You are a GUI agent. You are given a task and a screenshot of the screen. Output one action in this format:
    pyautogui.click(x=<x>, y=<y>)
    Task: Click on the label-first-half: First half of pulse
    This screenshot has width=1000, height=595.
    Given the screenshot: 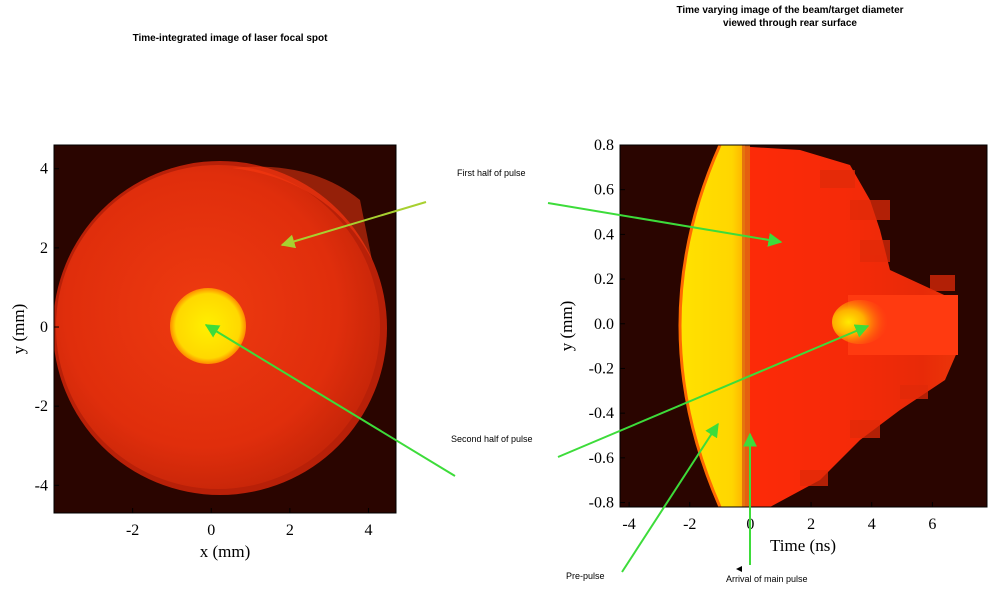 What is the action you would take?
    pyautogui.click(x=491, y=173)
    